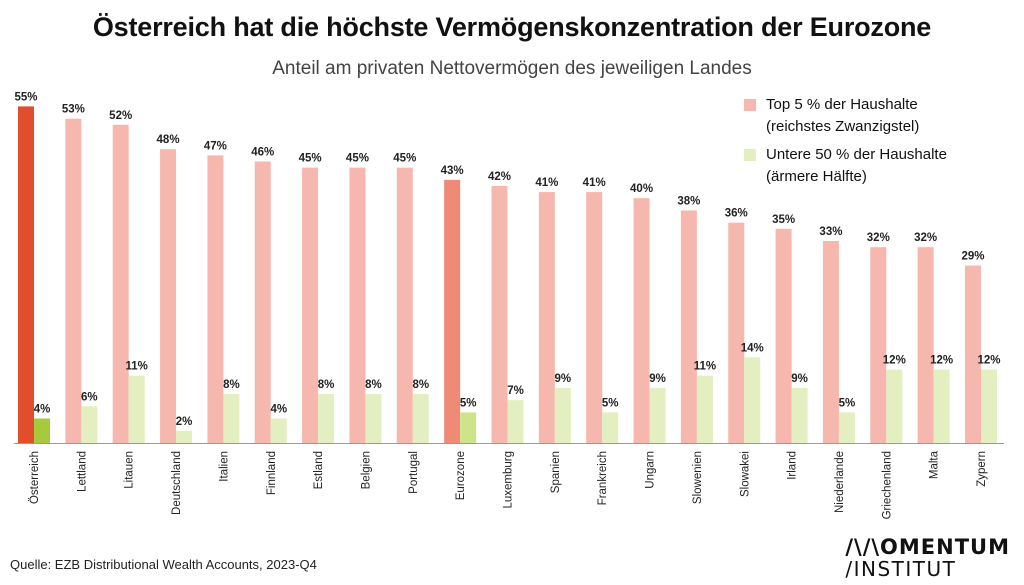 This screenshot has width=1024, height=585. Describe the element at coordinates (168, 140) in the screenshot. I see `data-label-top5: 48%` at that location.